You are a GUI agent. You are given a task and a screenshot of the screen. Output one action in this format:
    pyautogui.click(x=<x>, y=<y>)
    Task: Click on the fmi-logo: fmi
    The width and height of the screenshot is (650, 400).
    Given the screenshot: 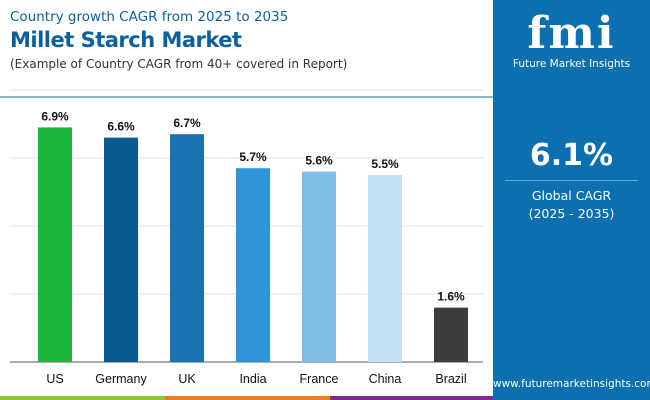 What is the action you would take?
    pyautogui.click(x=571, y=33)
    